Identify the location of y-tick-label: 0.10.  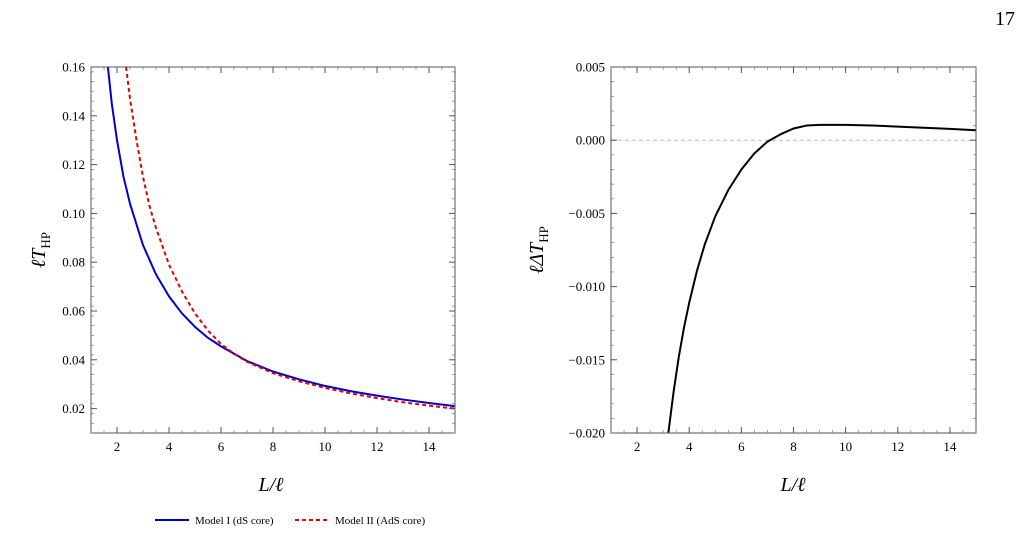
(73, 213).